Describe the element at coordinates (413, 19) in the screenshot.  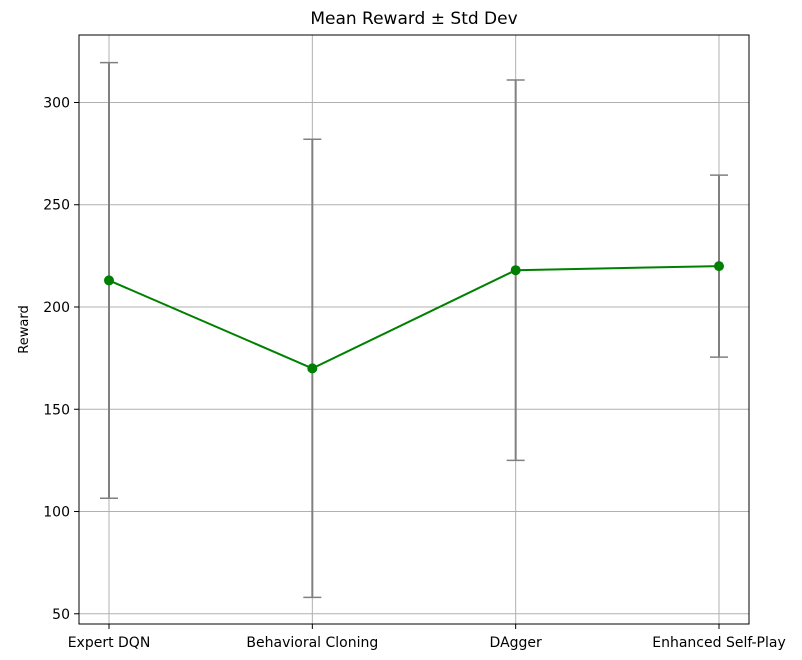
I see `chart-title: Mean Reward ± Std Dev` at that location.